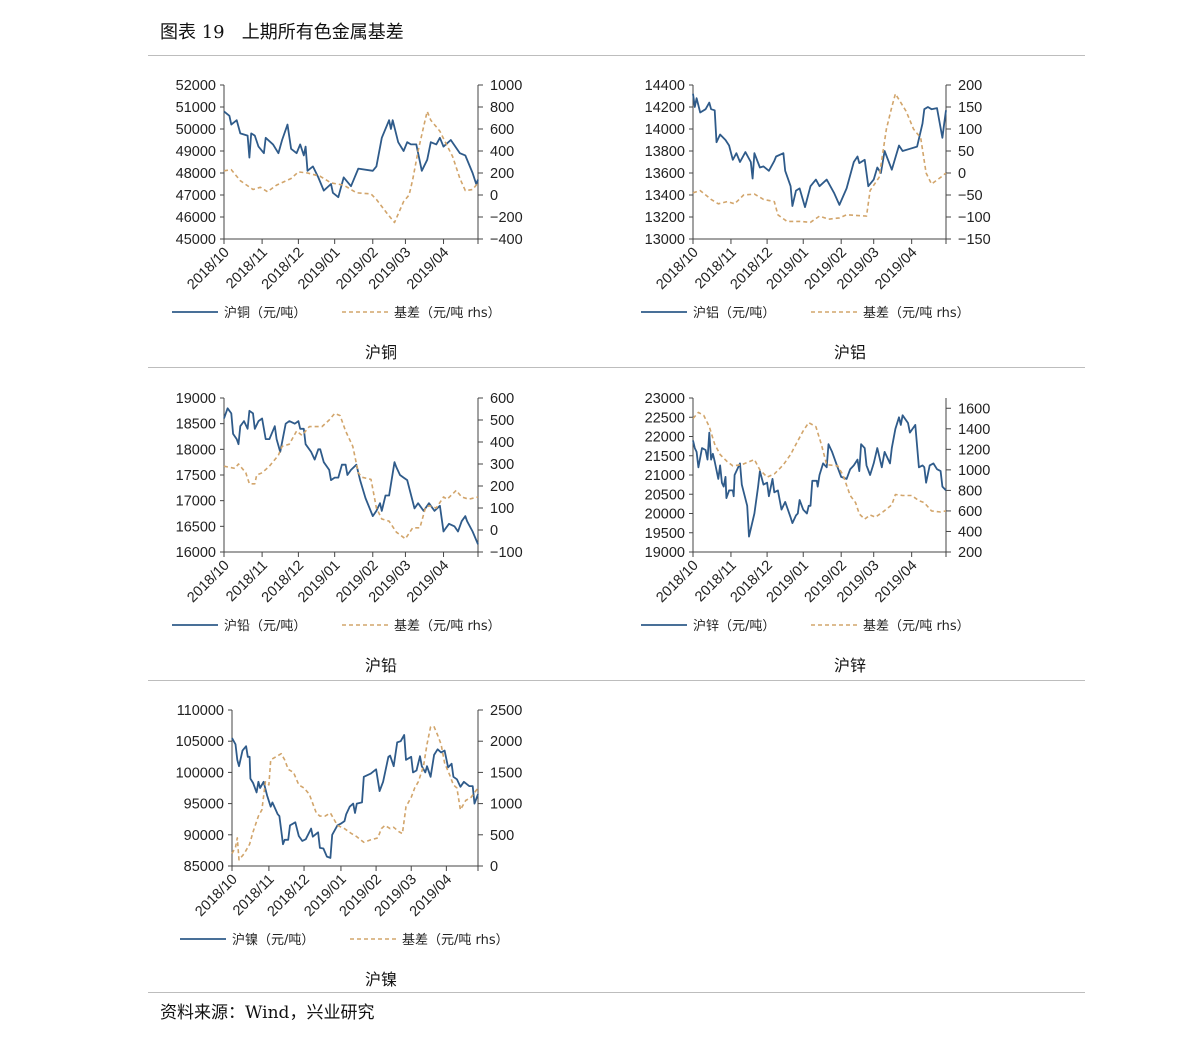 Image resolution: width=1191 pixels, height=1041 pixels. I want to click on y2-tick-label: −150, so click(974, 240).